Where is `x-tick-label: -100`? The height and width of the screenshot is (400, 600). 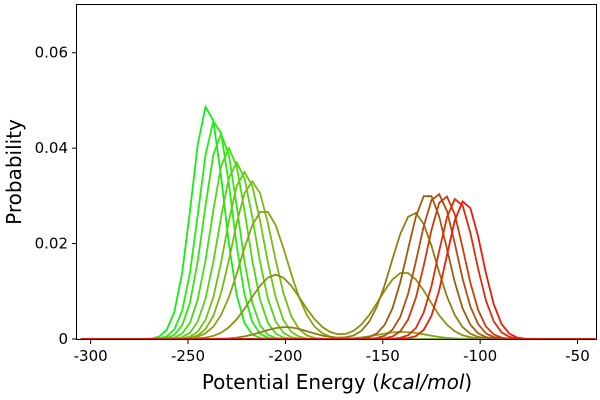 x-tick-label: -100 is located at coordinates (480, 356).